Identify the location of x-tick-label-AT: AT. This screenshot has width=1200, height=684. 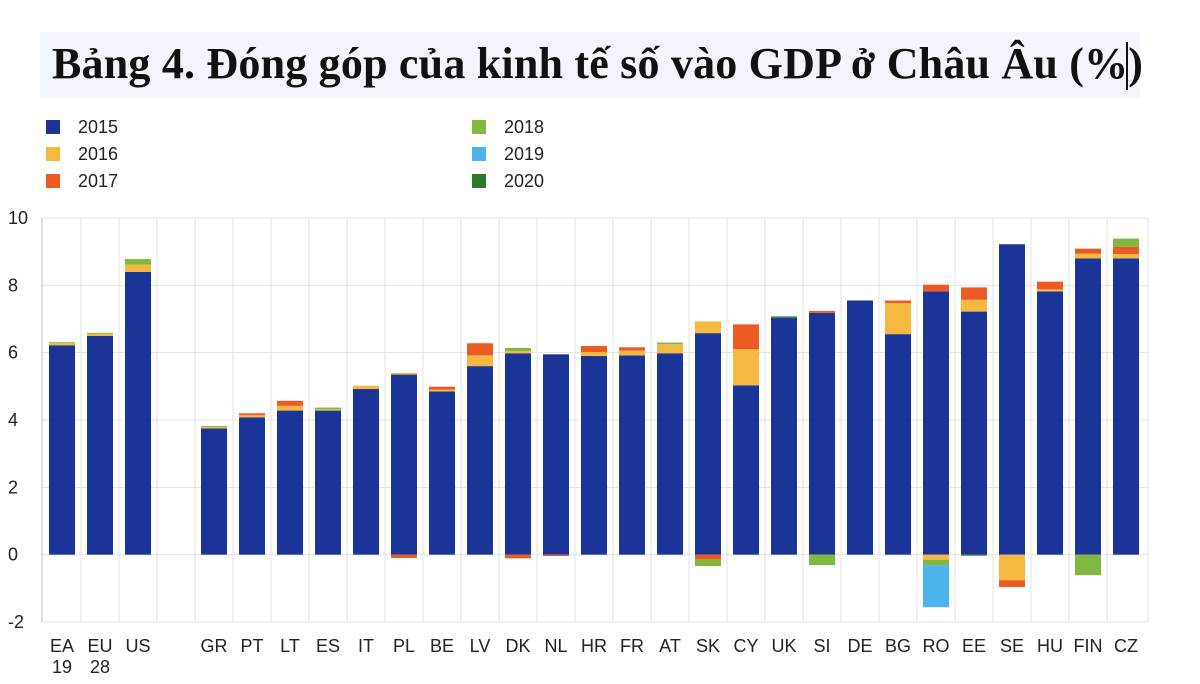
(670, 646).